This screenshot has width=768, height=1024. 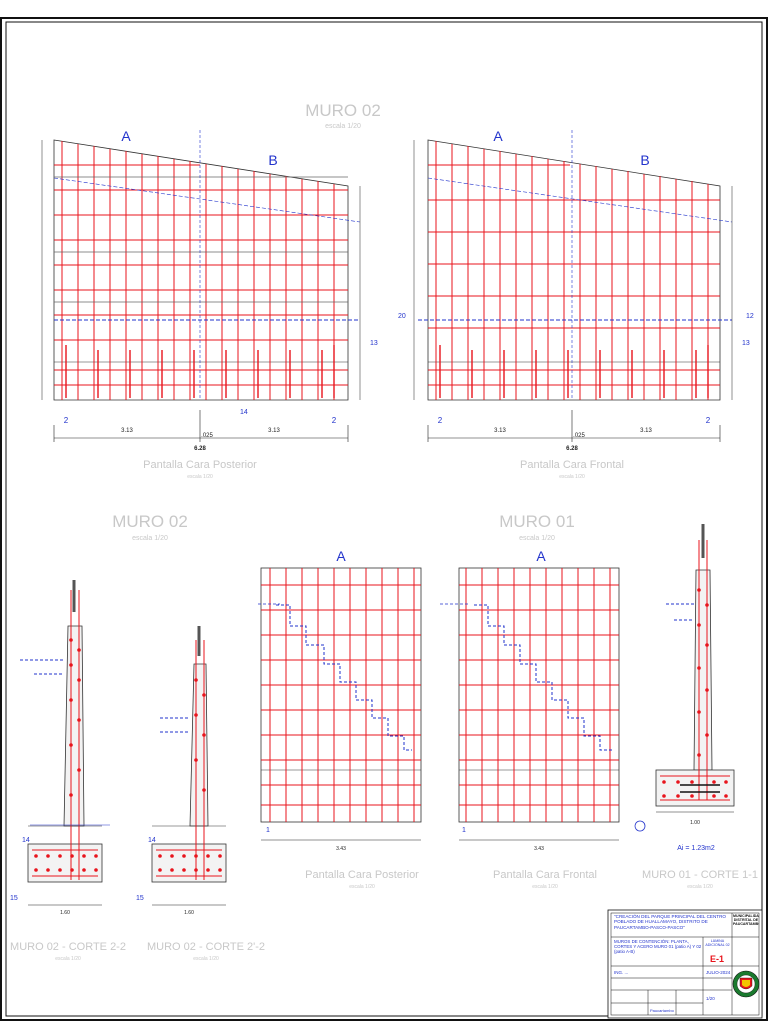 What do you see at coordinates (695, 823) in the screenshot?
I see `dim-base-width-c: 1.00` at bounding box center [695, 823].